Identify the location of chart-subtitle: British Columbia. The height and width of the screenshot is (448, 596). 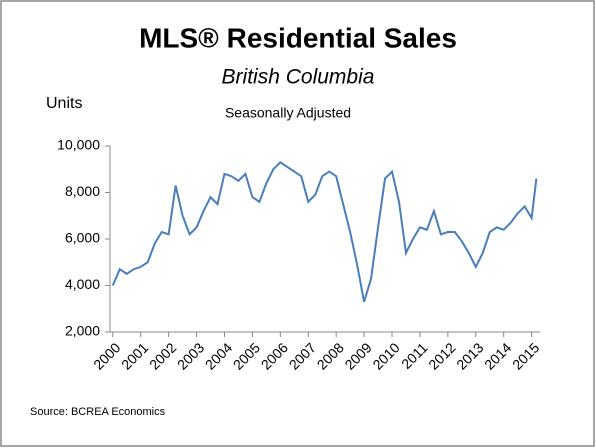
(298, 77).